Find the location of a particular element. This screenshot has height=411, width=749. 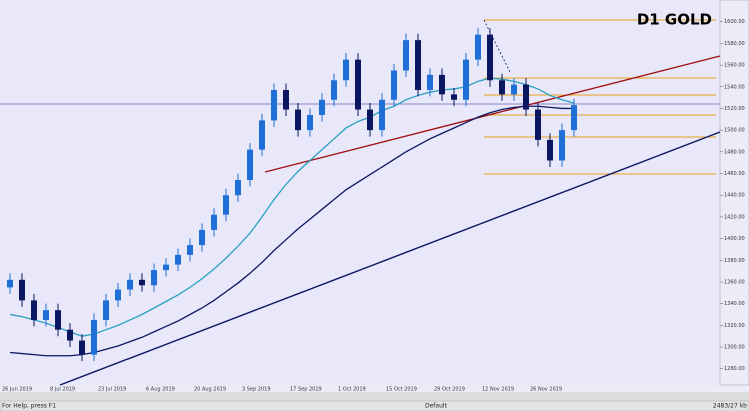

status-bar is located at coordinates (374, 405).